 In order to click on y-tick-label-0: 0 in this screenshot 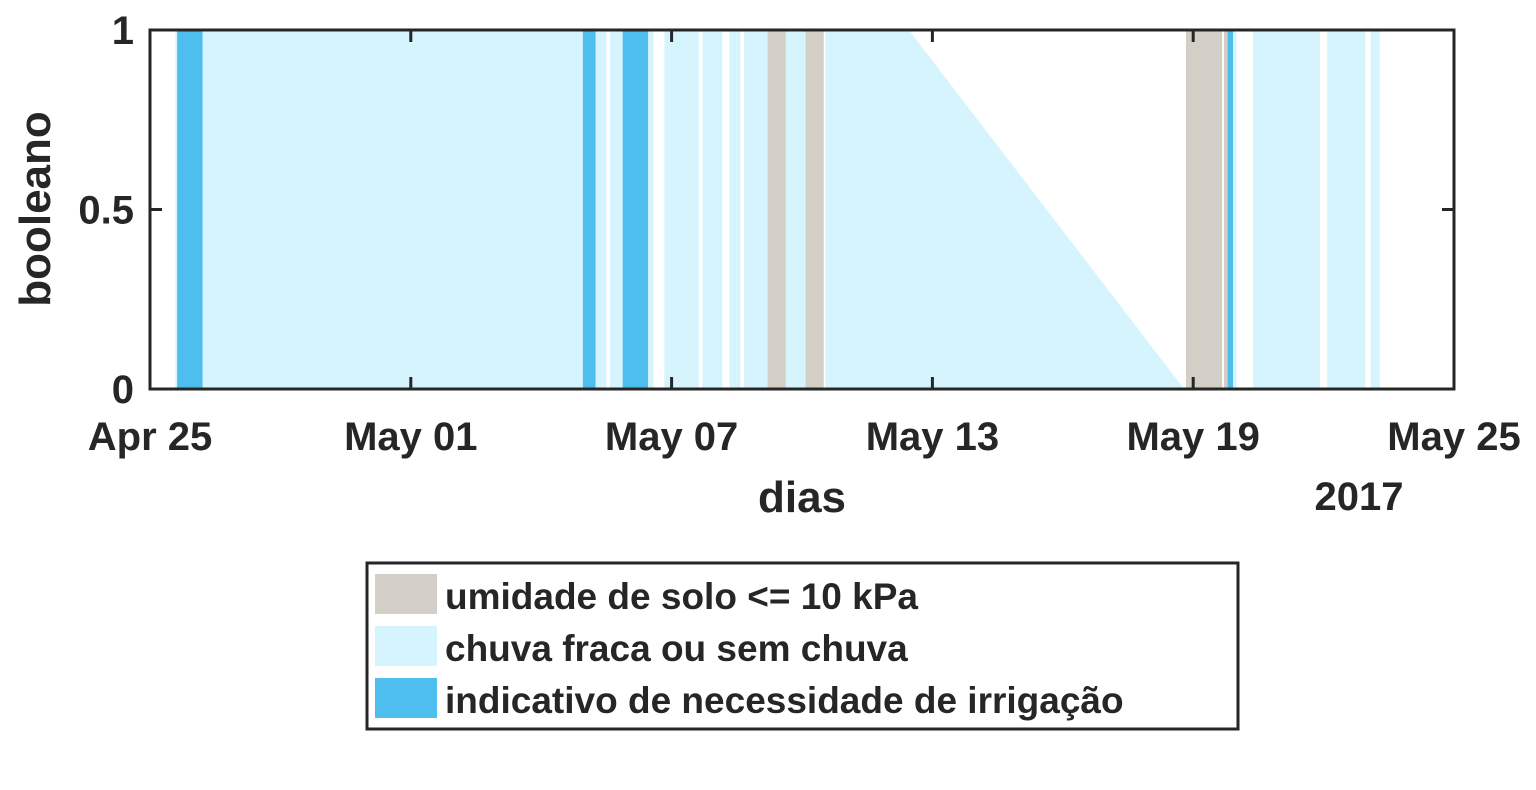, I will do `click(123, 390)`.